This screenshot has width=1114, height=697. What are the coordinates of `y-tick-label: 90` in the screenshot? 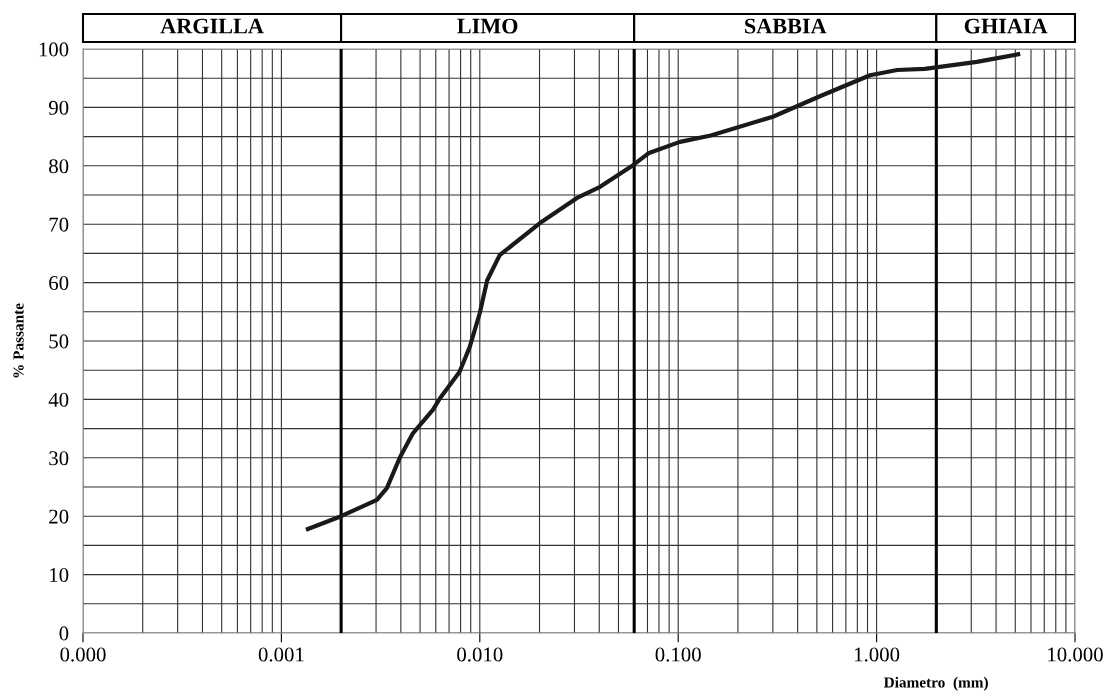 It's located at (58, 107).